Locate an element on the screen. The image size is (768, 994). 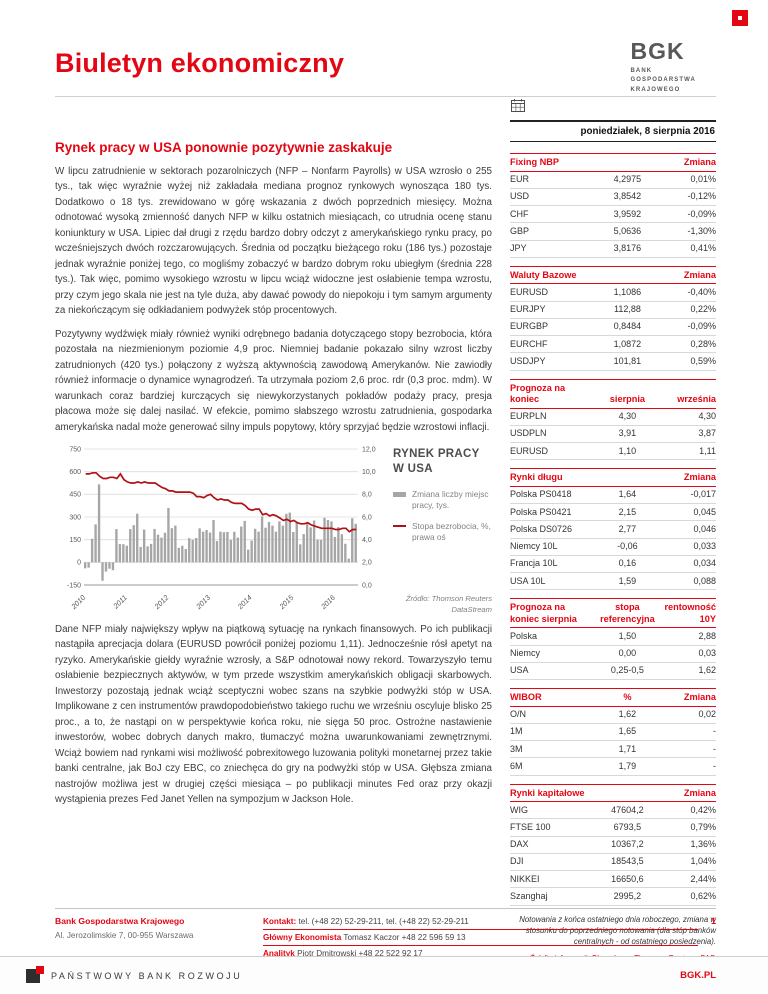
table-header-row: Waluty Bazowe Zmiana is located at coordinates (613, 275).